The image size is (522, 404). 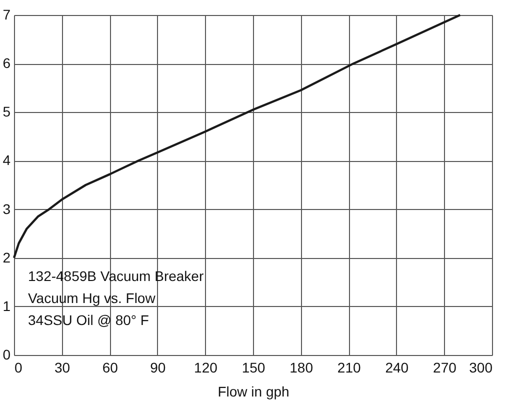 What do you see at coordinates (18, 368) in the screenshot?
I see `x-tick-label: 0` at bounding box center [18, 368].